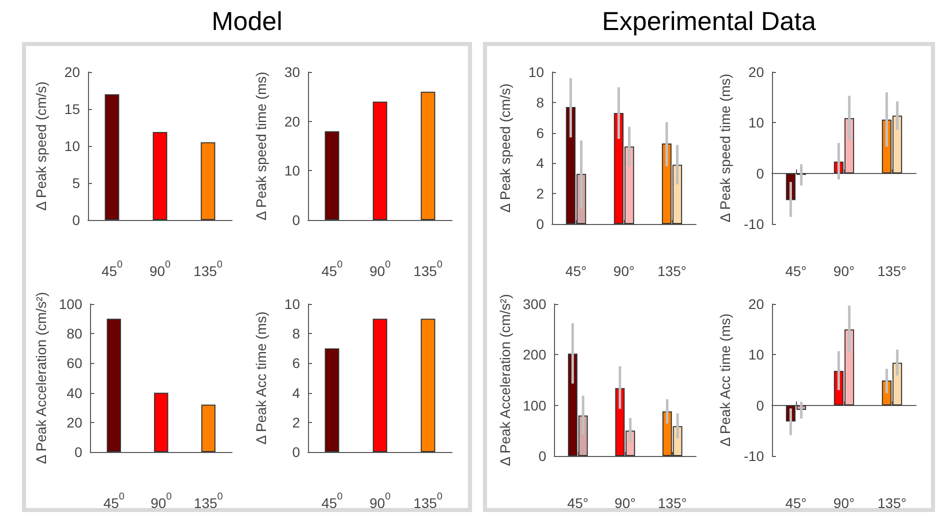  I want to click on y-tick-label: 30, so click(292, 72).